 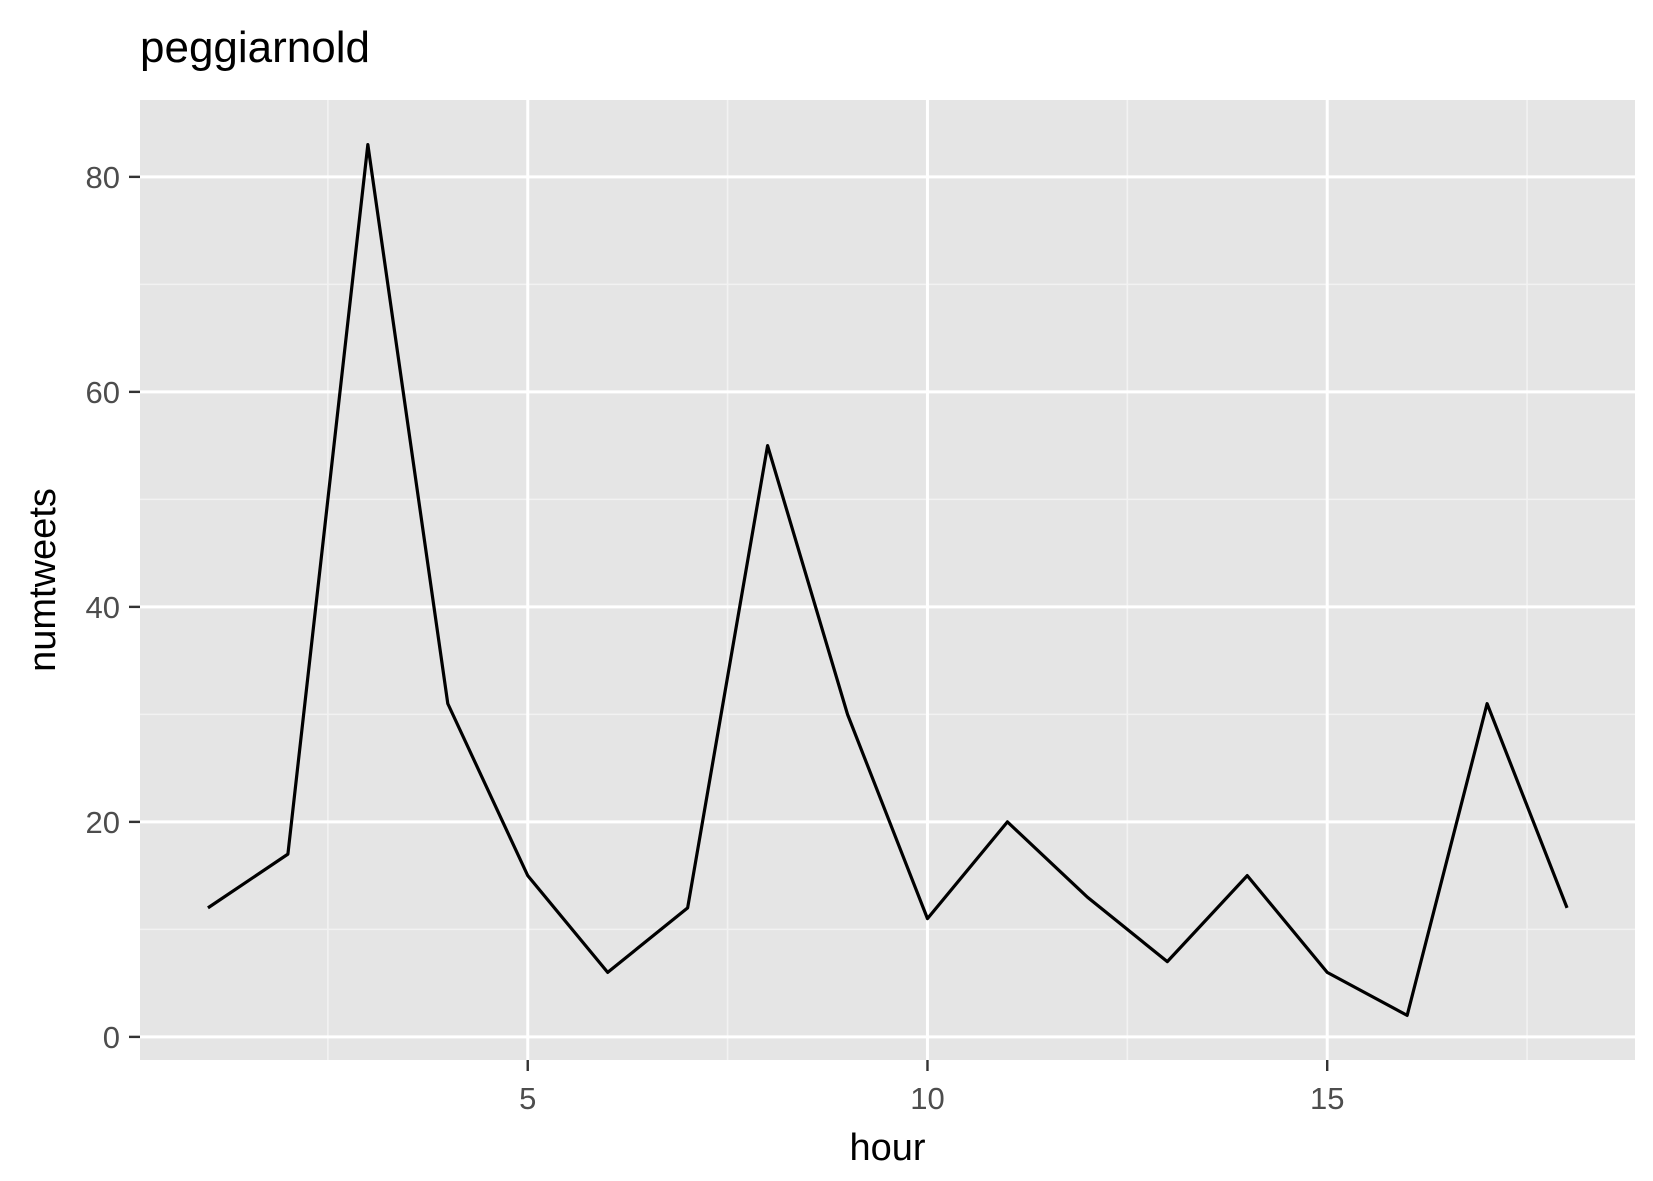 I want to click on y-axis-tick-labels: 0 20 40 60 80, so click(x=103, y=607).